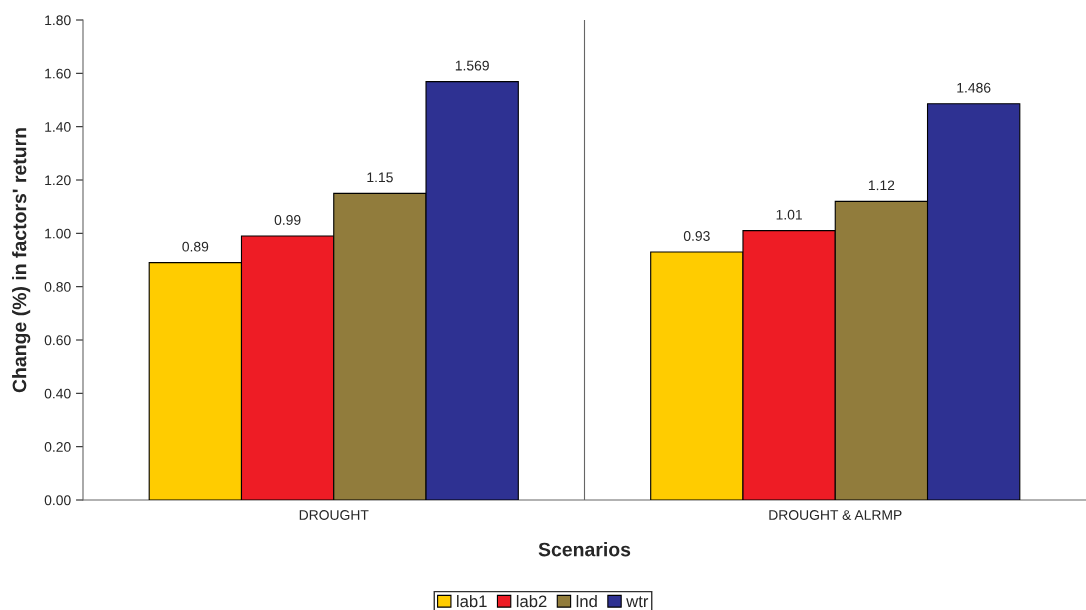  Describe the element at coordinates (380, 177) in the screenshot. I see `data-label: 1.15` at that location.